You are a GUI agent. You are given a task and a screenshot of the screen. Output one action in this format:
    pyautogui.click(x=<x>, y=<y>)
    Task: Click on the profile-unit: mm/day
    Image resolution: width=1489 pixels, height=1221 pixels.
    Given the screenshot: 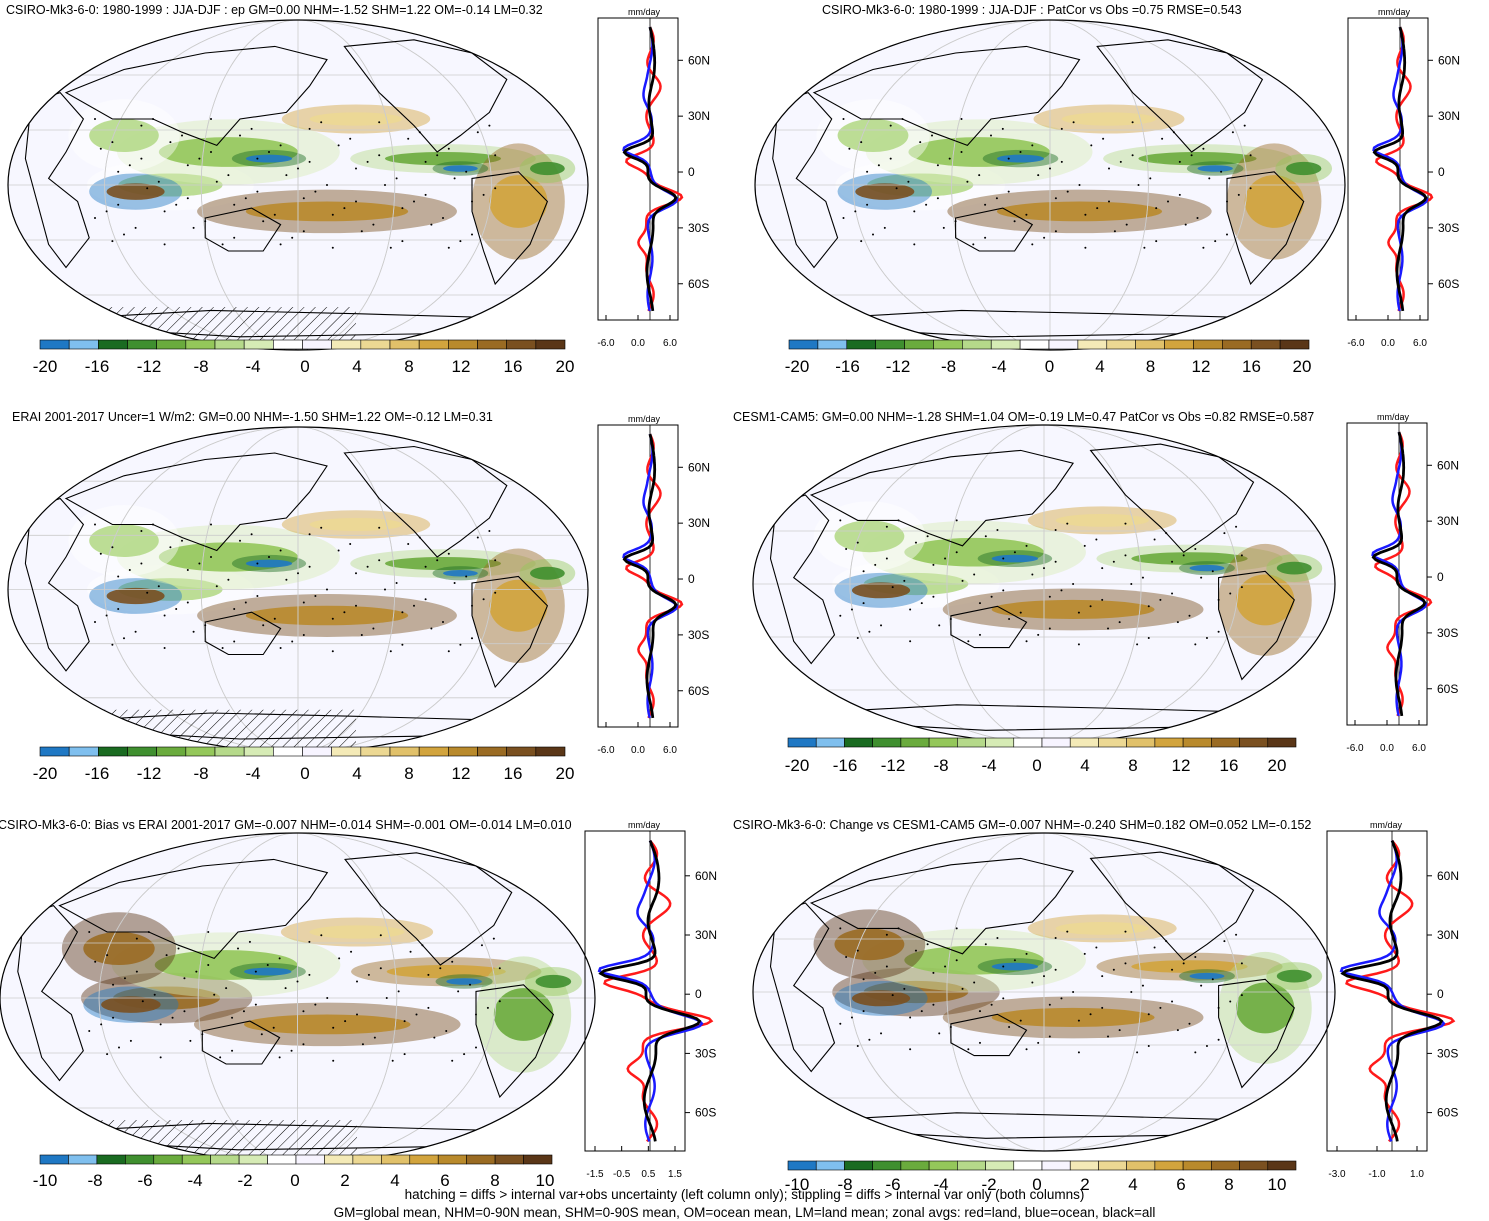 What is the action you would take?
    pyautogui.click(x=1386, y=825)
    